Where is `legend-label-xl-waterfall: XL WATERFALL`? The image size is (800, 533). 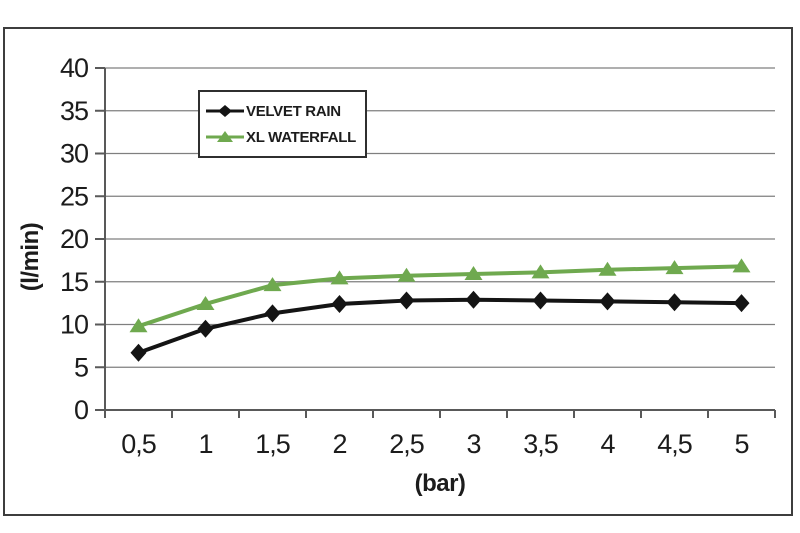
legend-label-xl-waterfall: XL WATERFALL is located at coordinates (301, 137).